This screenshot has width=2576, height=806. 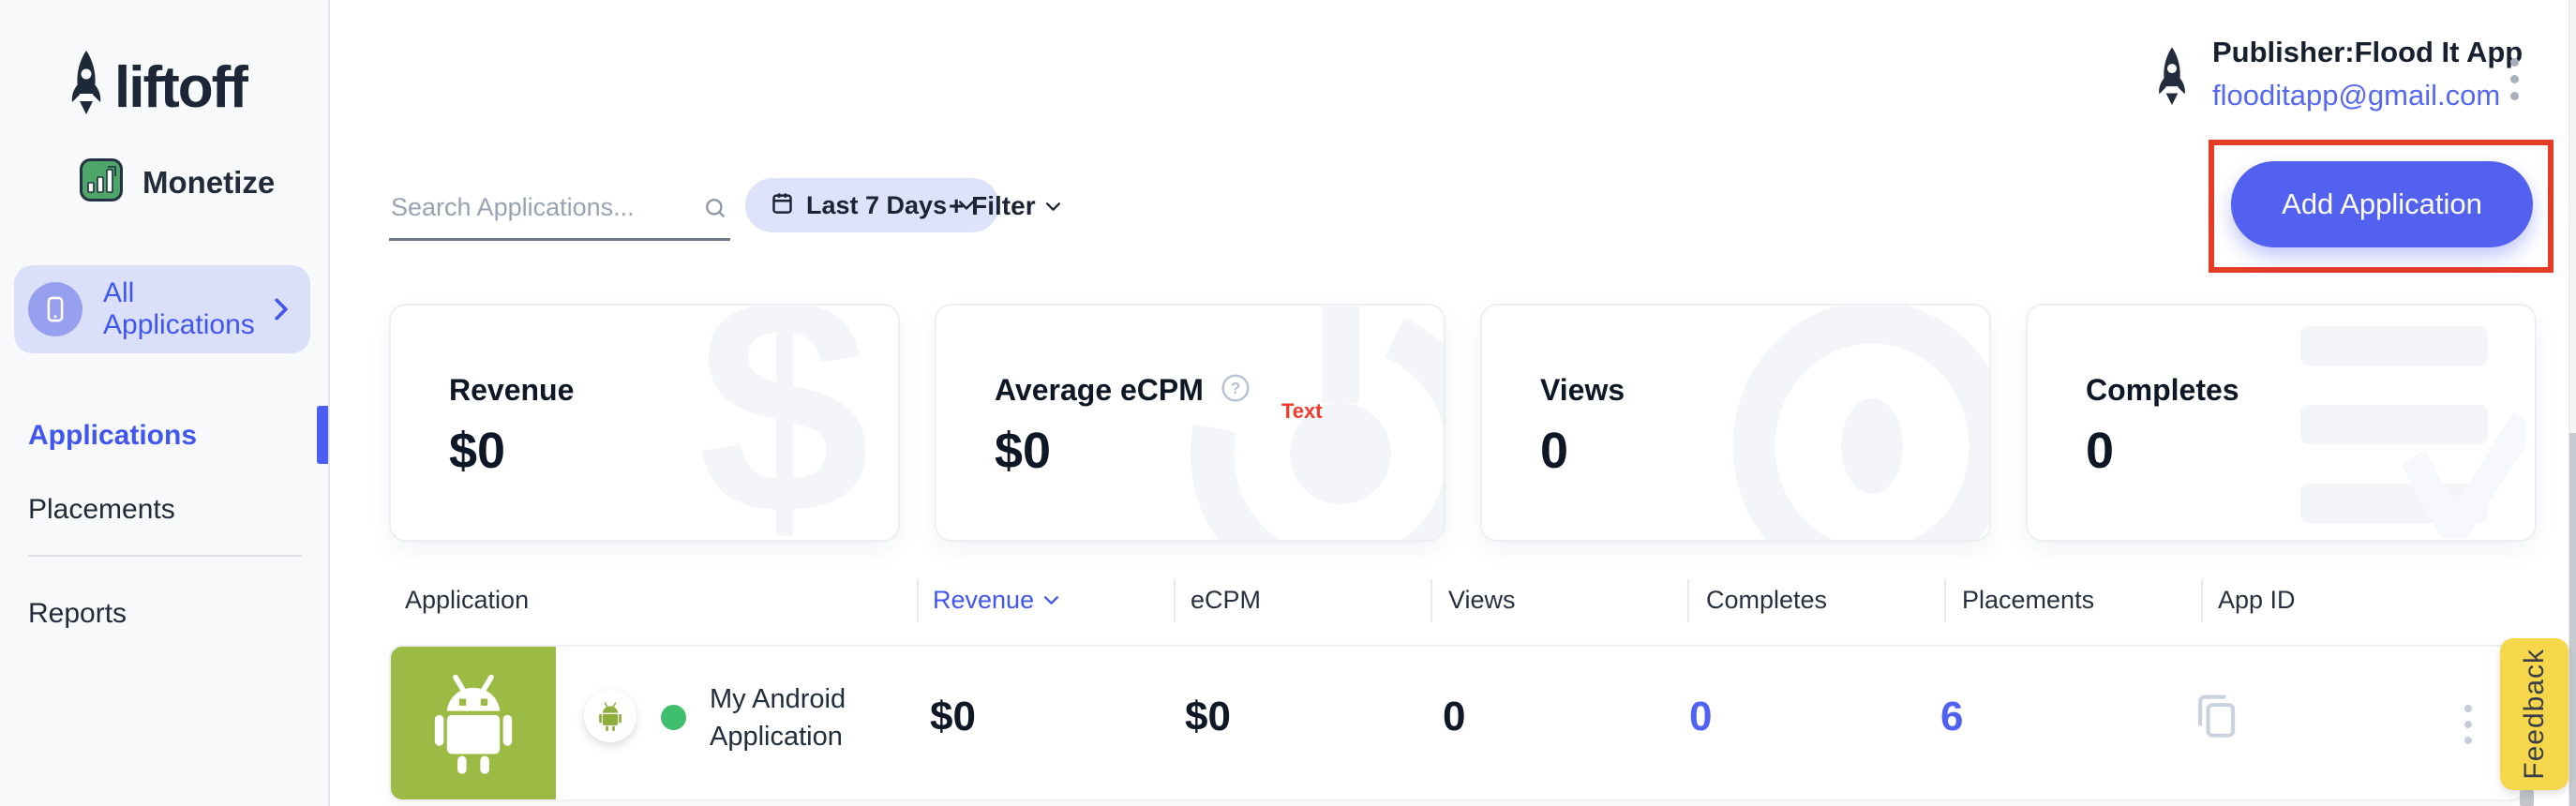 I want to click on column-header-views: Views, so click(x=1482, y=600).